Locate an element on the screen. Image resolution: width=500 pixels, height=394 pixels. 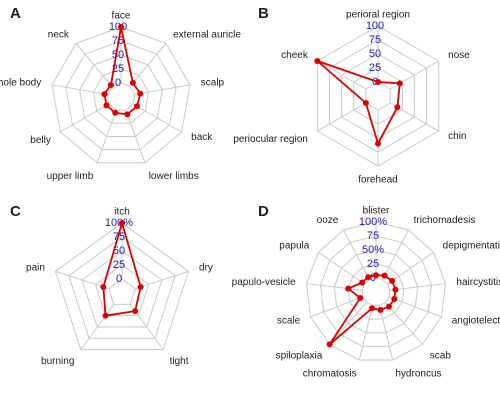
axis-label: chin is located at coordinates (457, 136).